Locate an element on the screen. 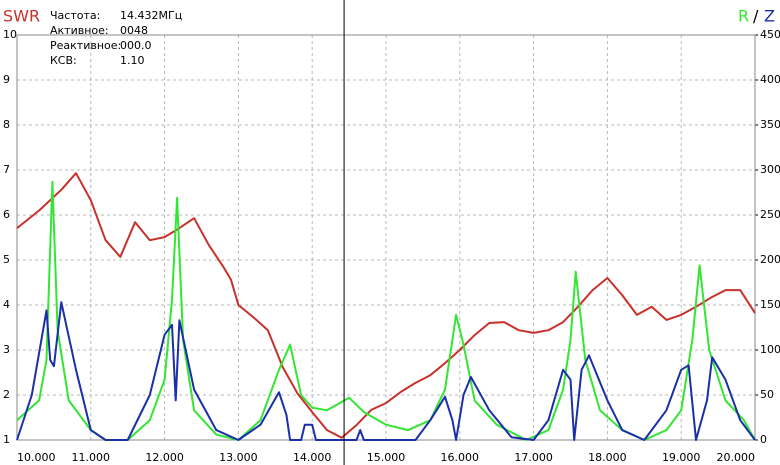 This screenshot has width=780, height=465. y2-tick-label: 150 is located at coordinates (770, 304).